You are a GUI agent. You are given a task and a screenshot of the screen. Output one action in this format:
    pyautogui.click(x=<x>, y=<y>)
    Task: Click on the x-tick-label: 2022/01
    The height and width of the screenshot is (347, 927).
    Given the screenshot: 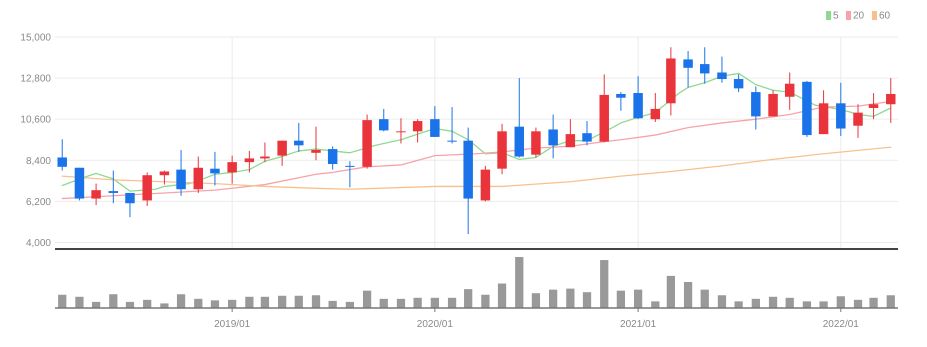 What is the action you would take?
    pyautogui.click(x=841, y=324)
    